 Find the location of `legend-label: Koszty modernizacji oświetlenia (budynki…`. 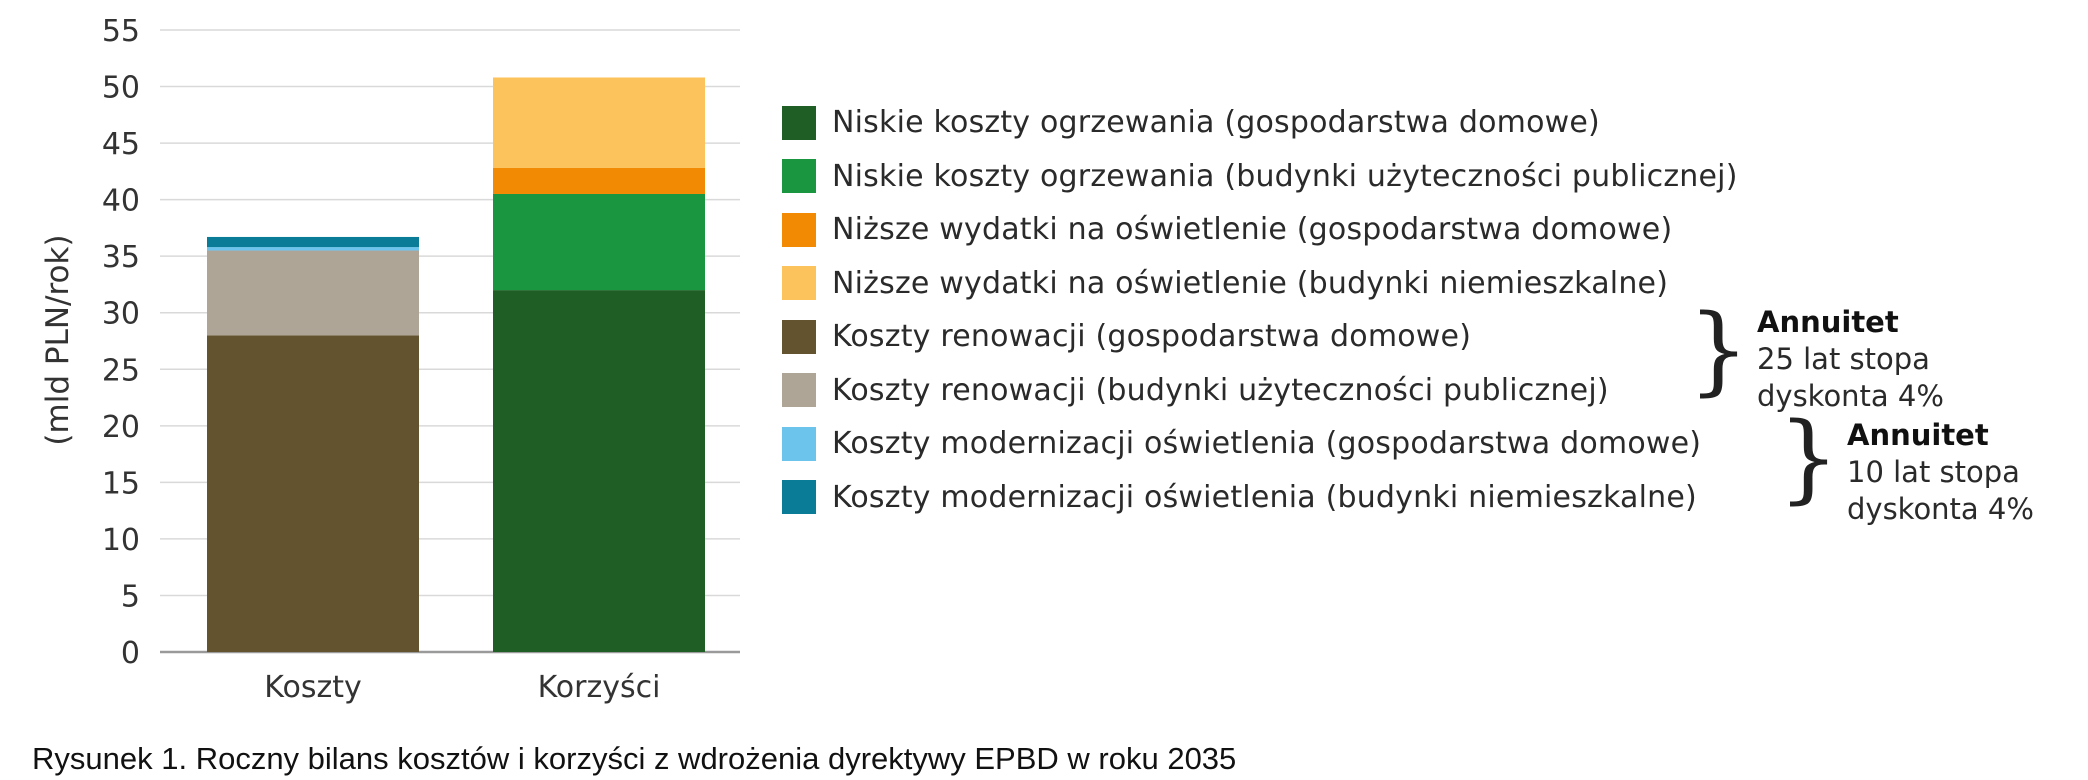

legend-label: Koszty modernizacji oświetlenia (budynki… is located at coordinates (1264, 497).